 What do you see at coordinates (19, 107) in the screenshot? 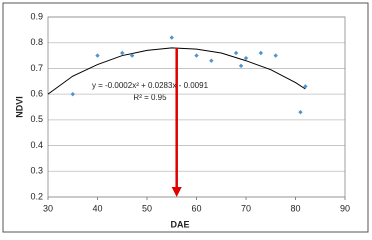
I see `y-axis-title: NDVI` at bounding box center [19, 107].